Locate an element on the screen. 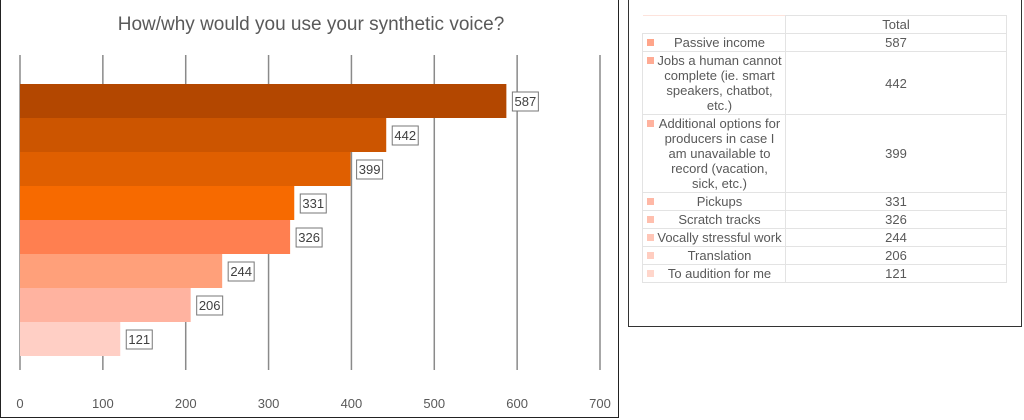 The width and height of the screenshot is (1024, 420). row-label-text: Pickups is located at coordinates (719, 201).